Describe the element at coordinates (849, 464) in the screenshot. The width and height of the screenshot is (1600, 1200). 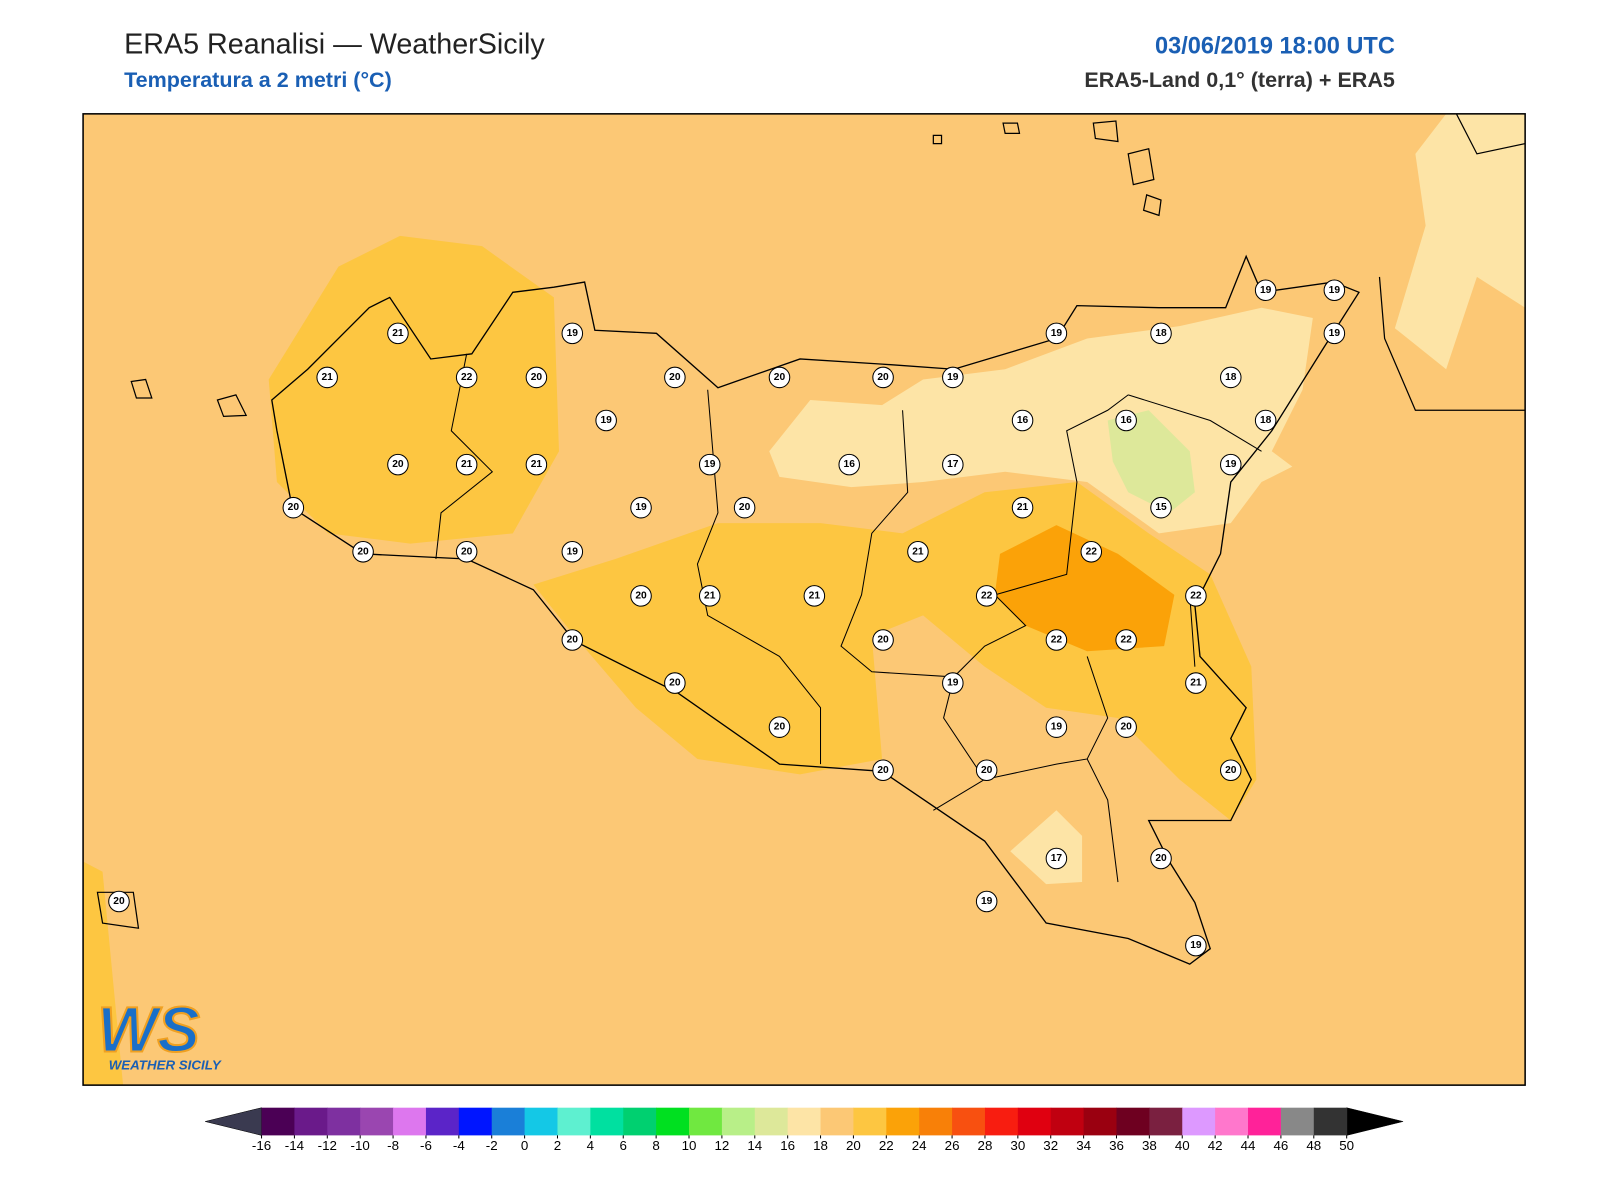
I see `station: 16` at that location.